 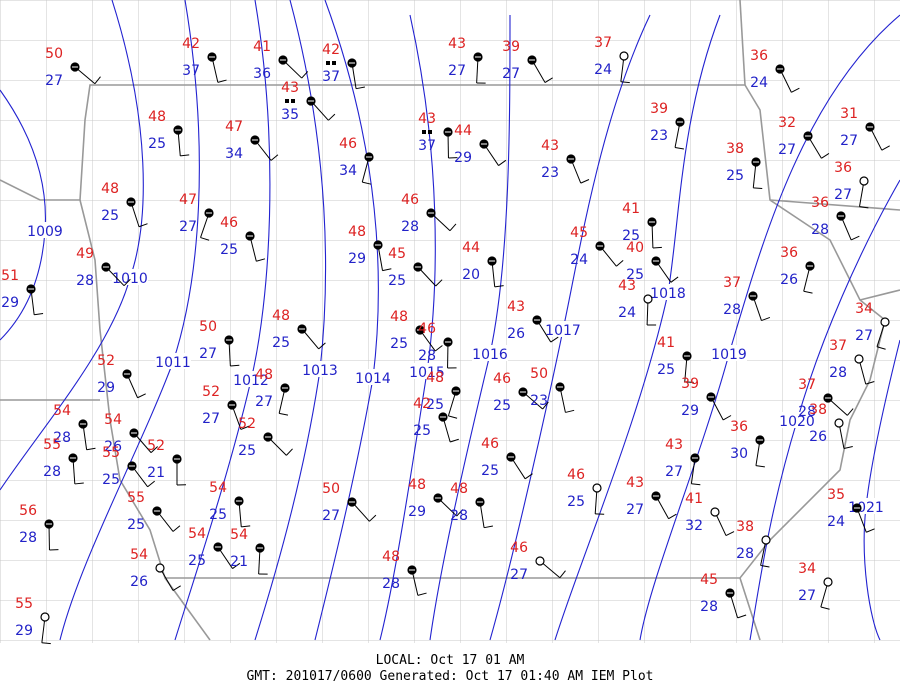 What do you see at coordinates (262, 74) in the screenshot?
I see `dewpoint: 36` at bounding box center [262, 74].